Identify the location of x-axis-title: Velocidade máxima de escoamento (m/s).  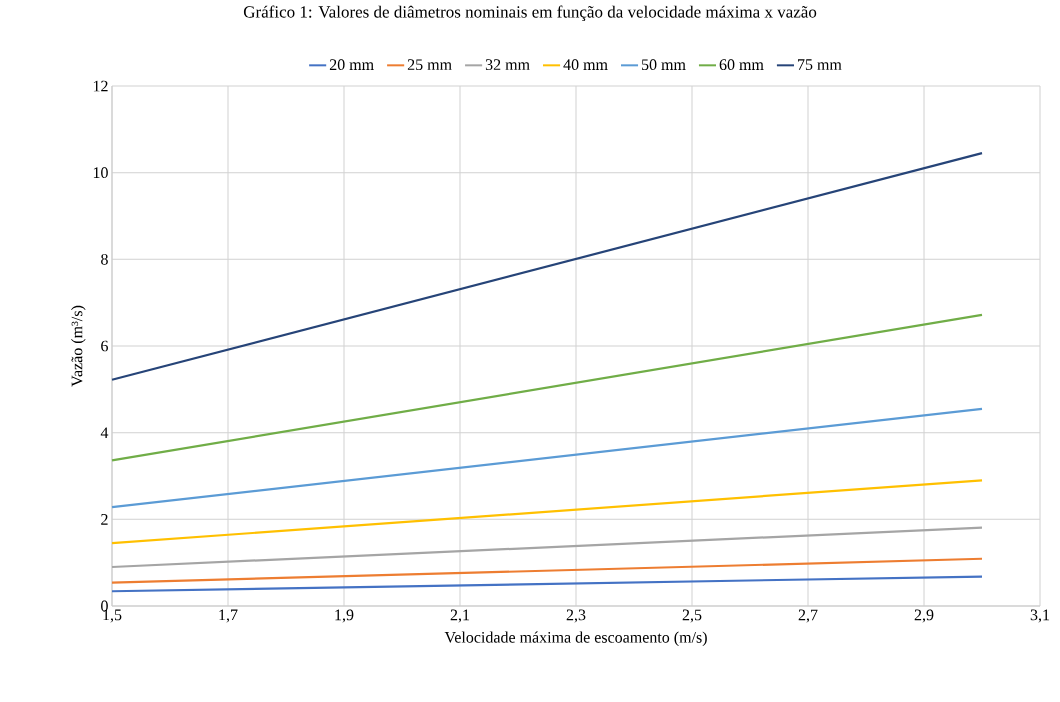
(575, 638).